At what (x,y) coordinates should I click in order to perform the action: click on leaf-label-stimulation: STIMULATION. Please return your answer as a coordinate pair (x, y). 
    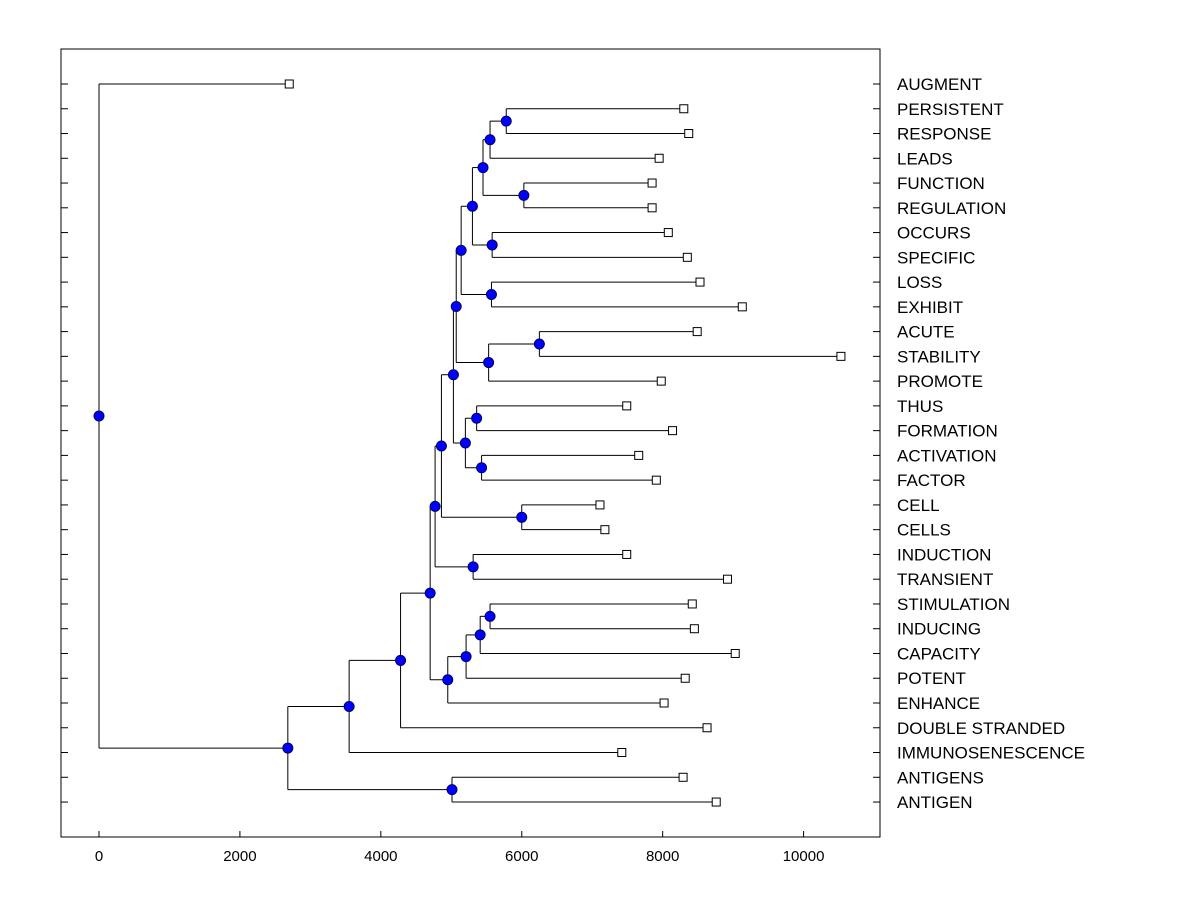
    Looking at the image, I should click on (953, 604).